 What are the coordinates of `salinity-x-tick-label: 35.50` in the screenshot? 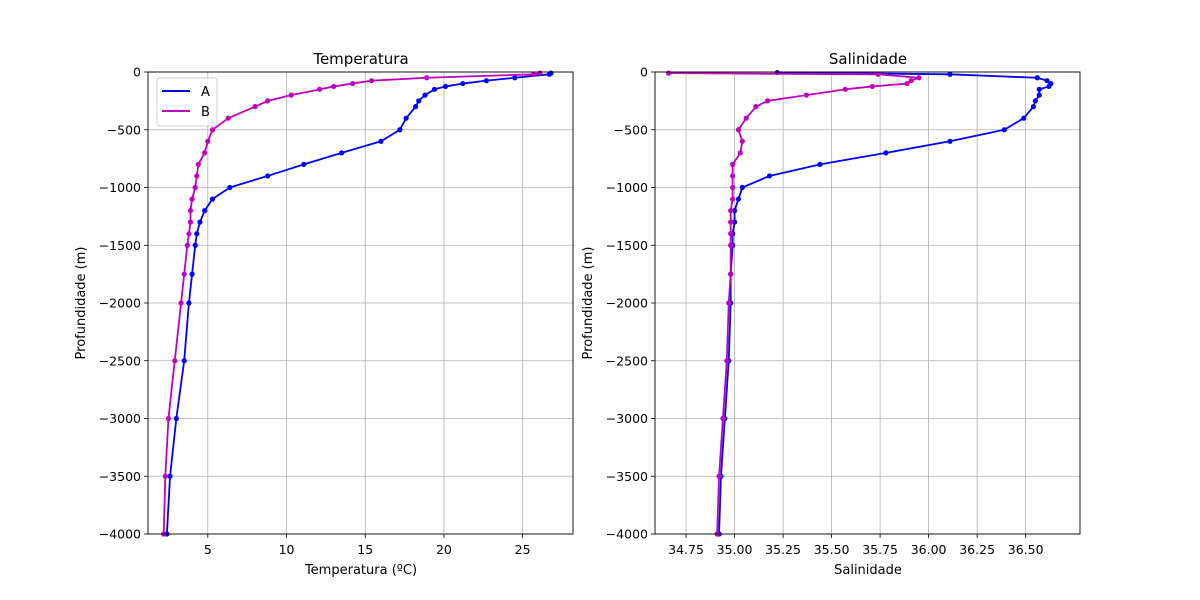 It's located at (832, 549).